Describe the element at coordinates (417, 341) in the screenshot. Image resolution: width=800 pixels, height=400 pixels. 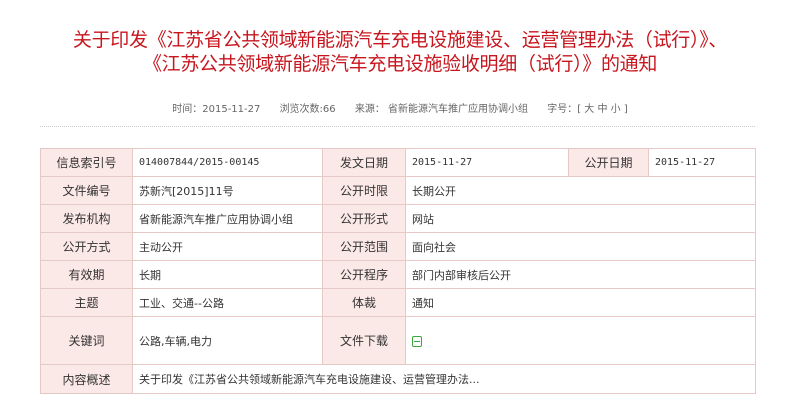
I see `save-icon` at that location.